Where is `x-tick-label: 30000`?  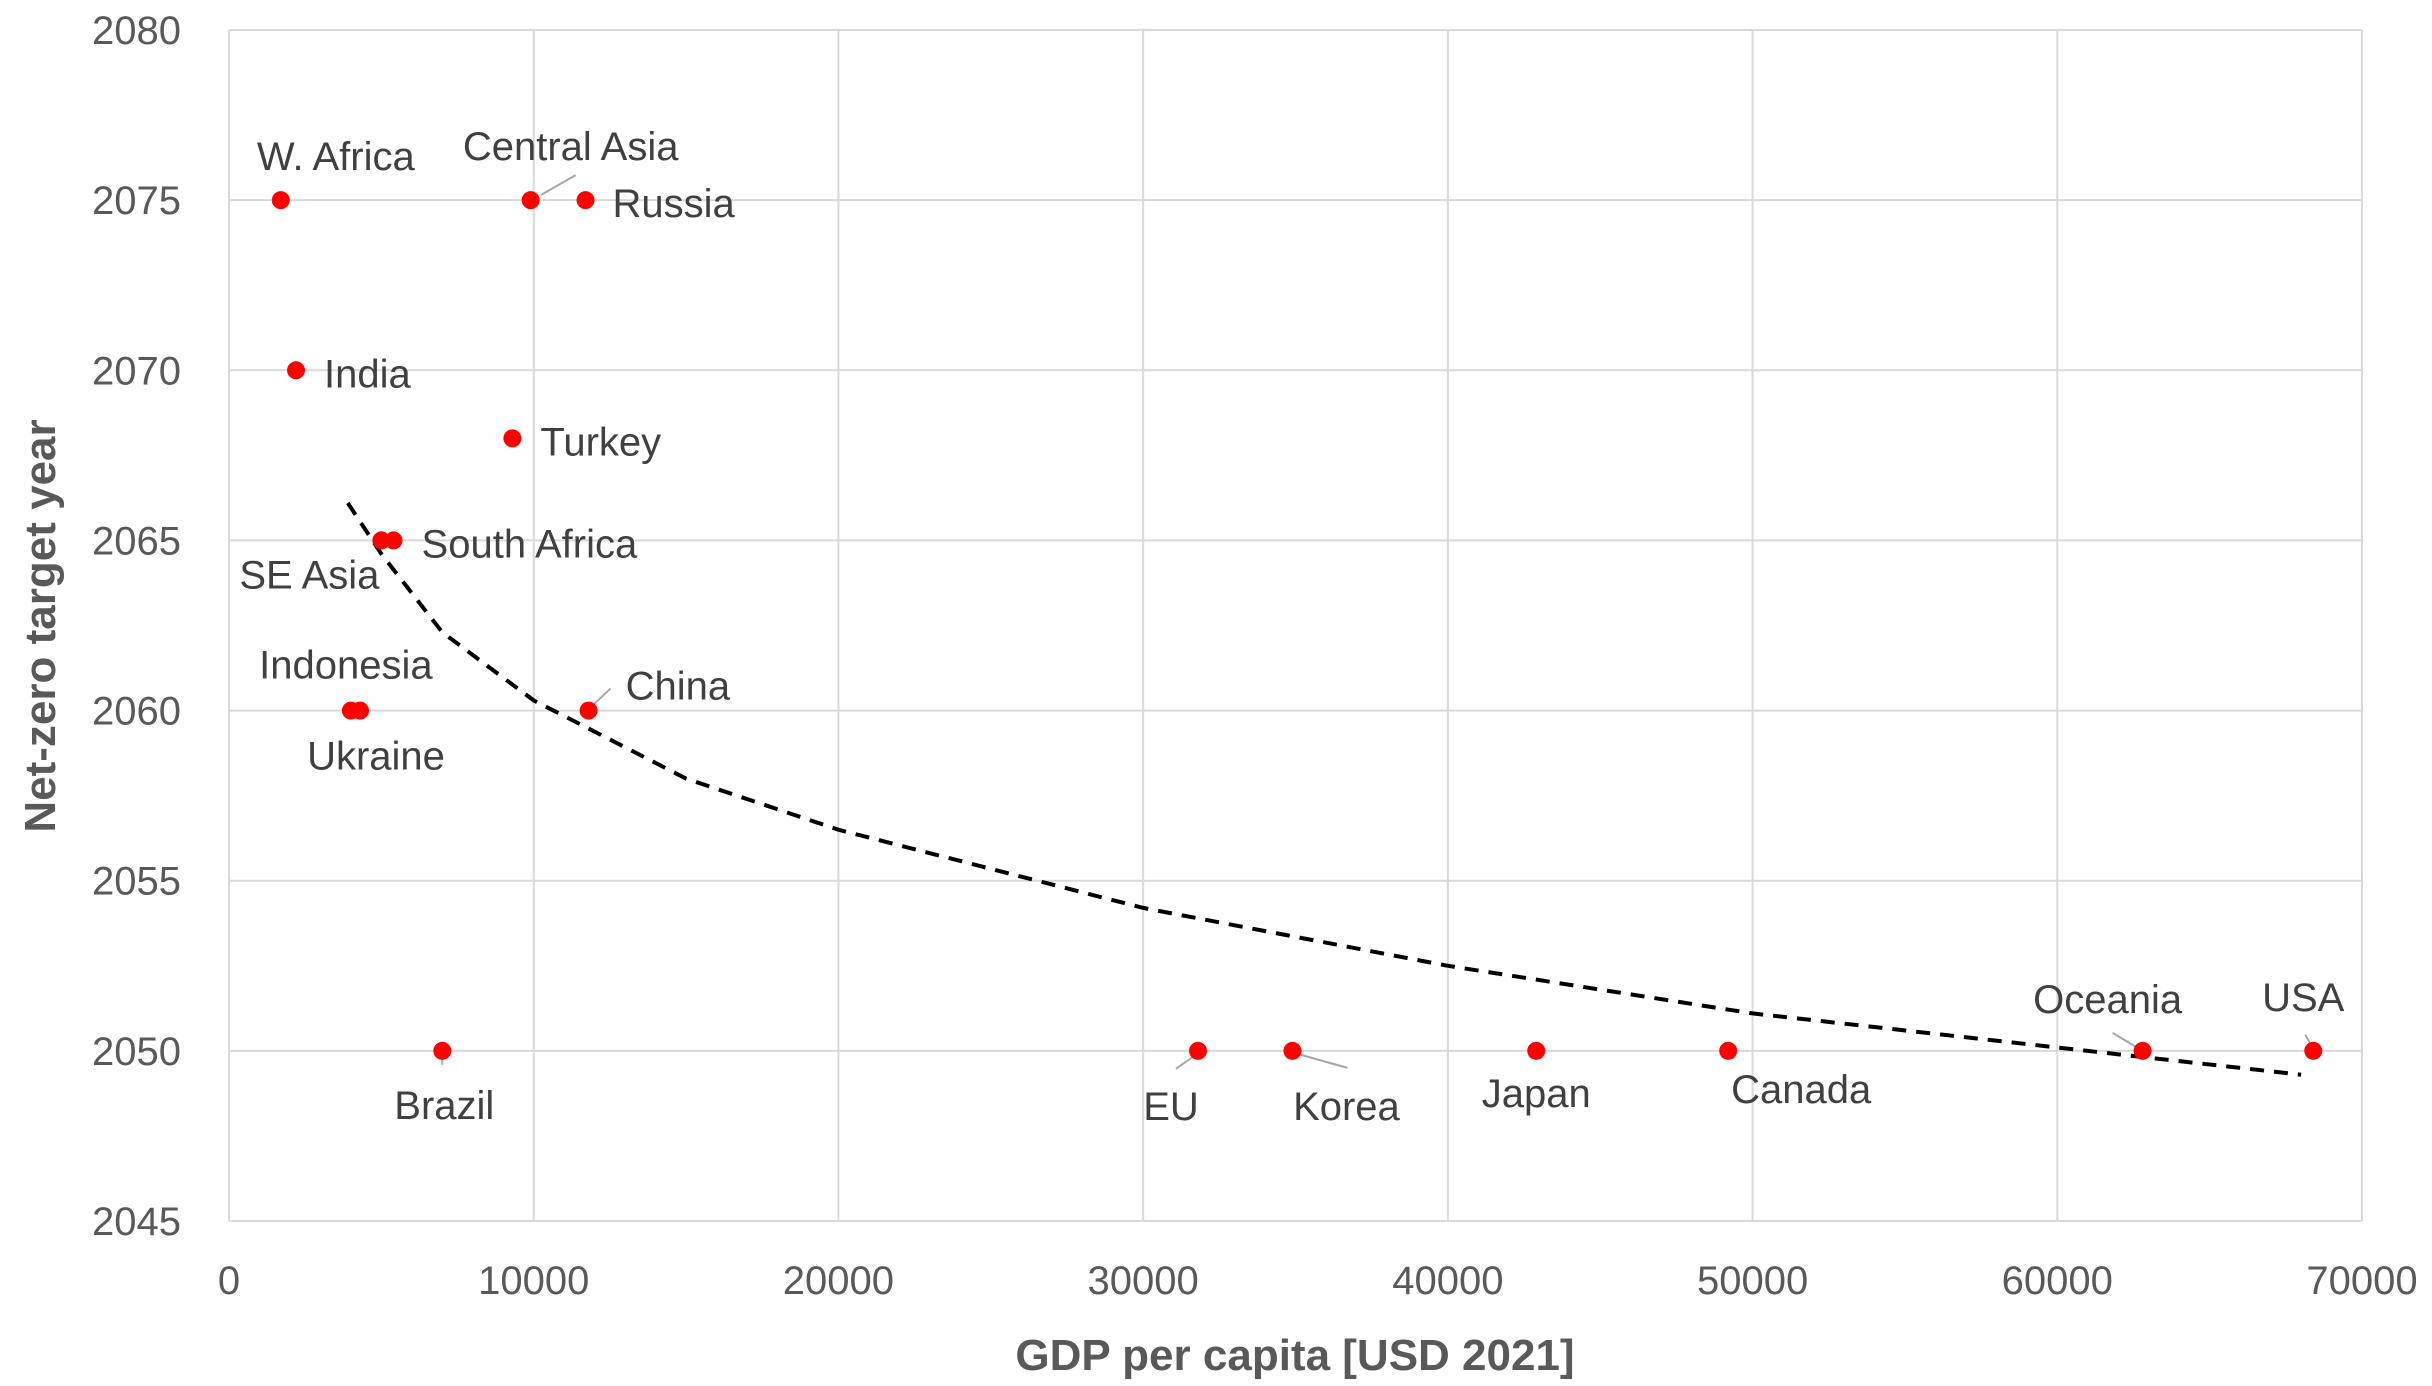
x-tick-label: 30000 is located at coordinates (1143, 1281).